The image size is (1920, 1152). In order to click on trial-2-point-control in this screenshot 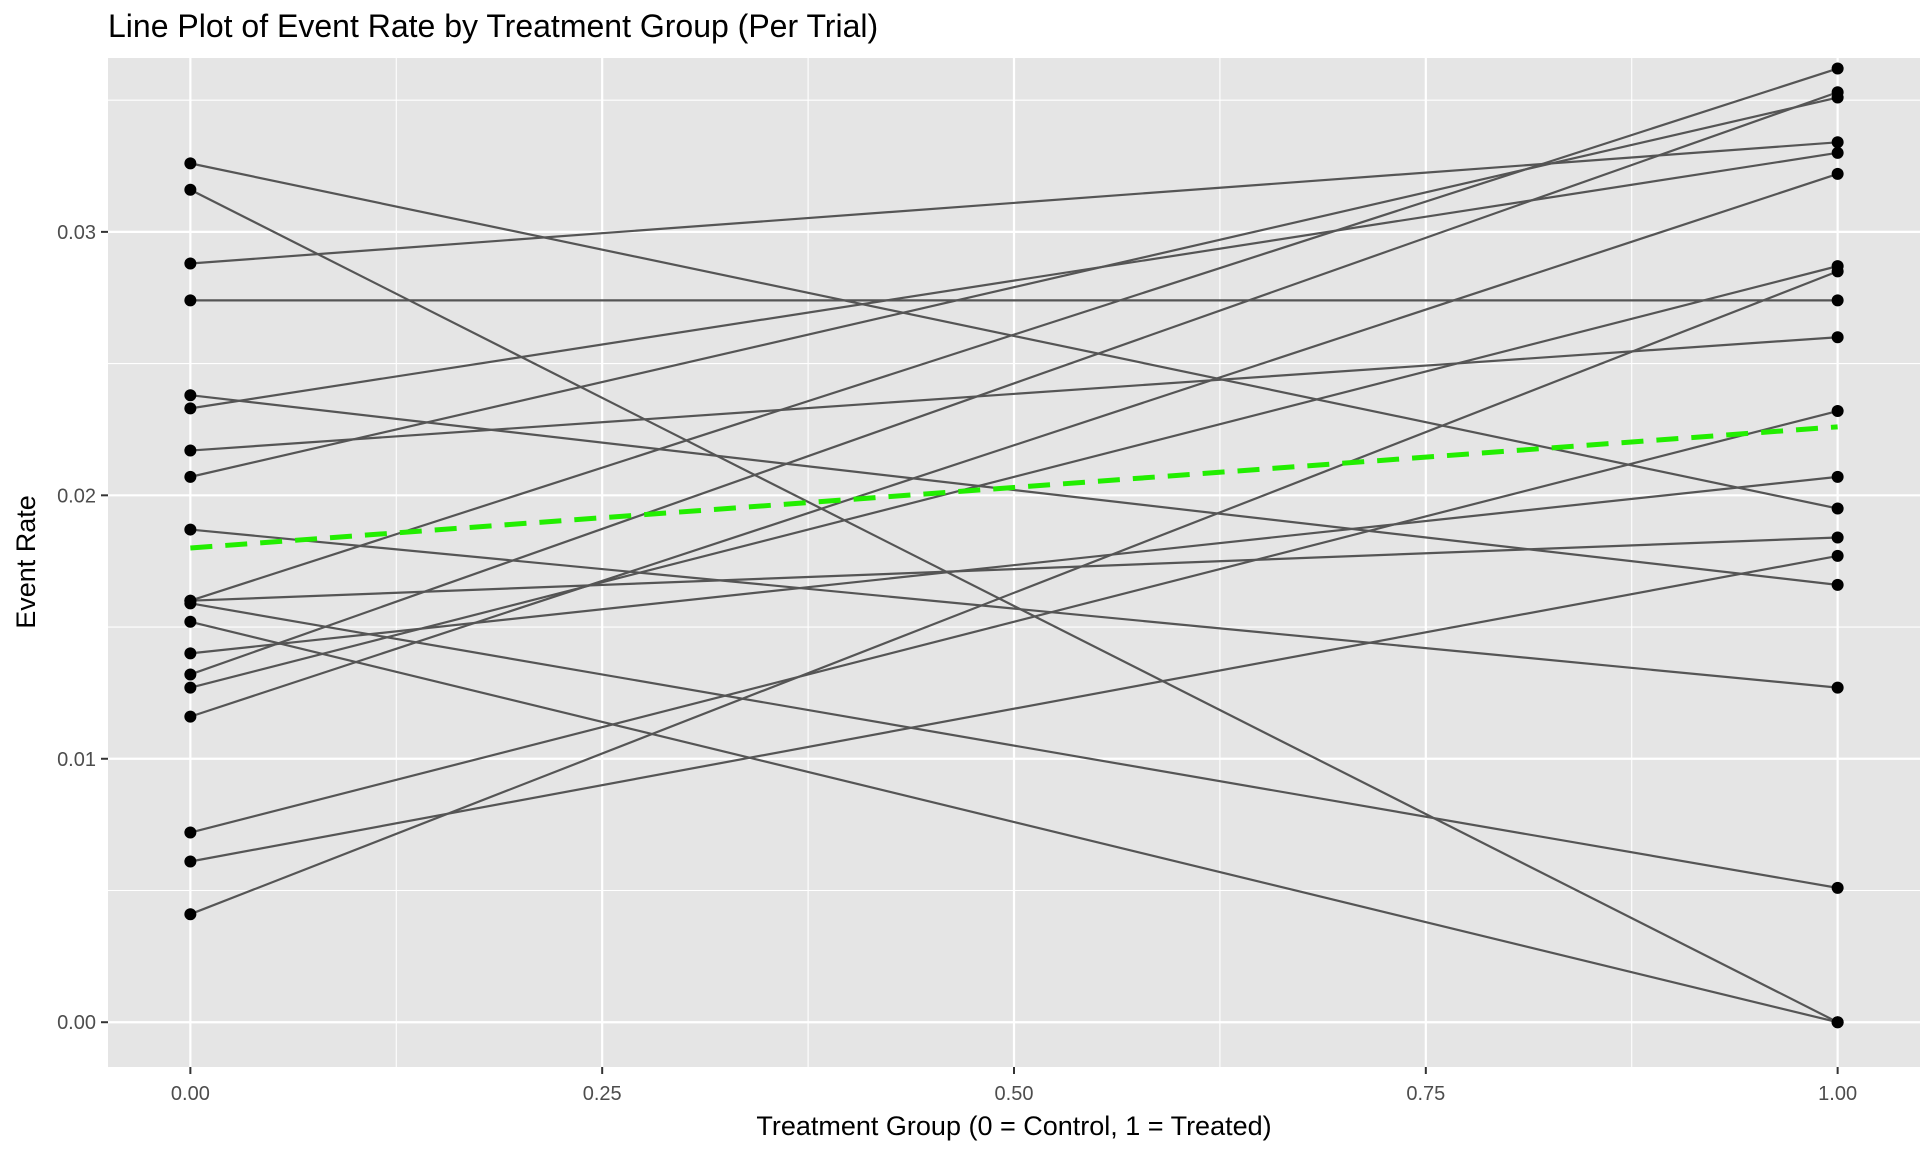, I will do `click(190, 189)`.